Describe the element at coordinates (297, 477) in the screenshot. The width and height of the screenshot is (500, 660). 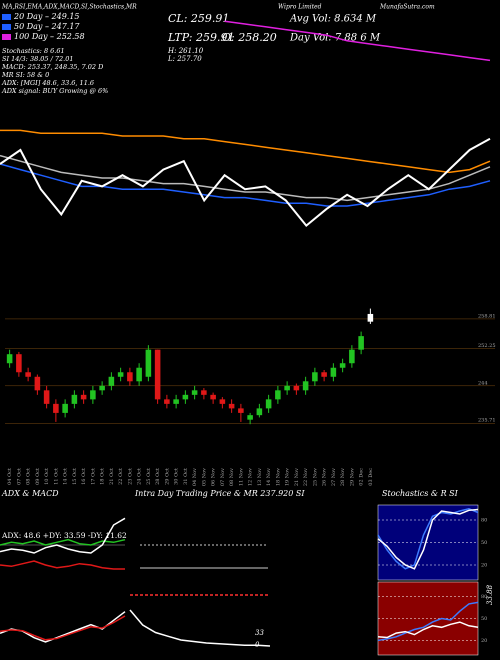
I see `x-tick-label: 21 Nov` at that location.